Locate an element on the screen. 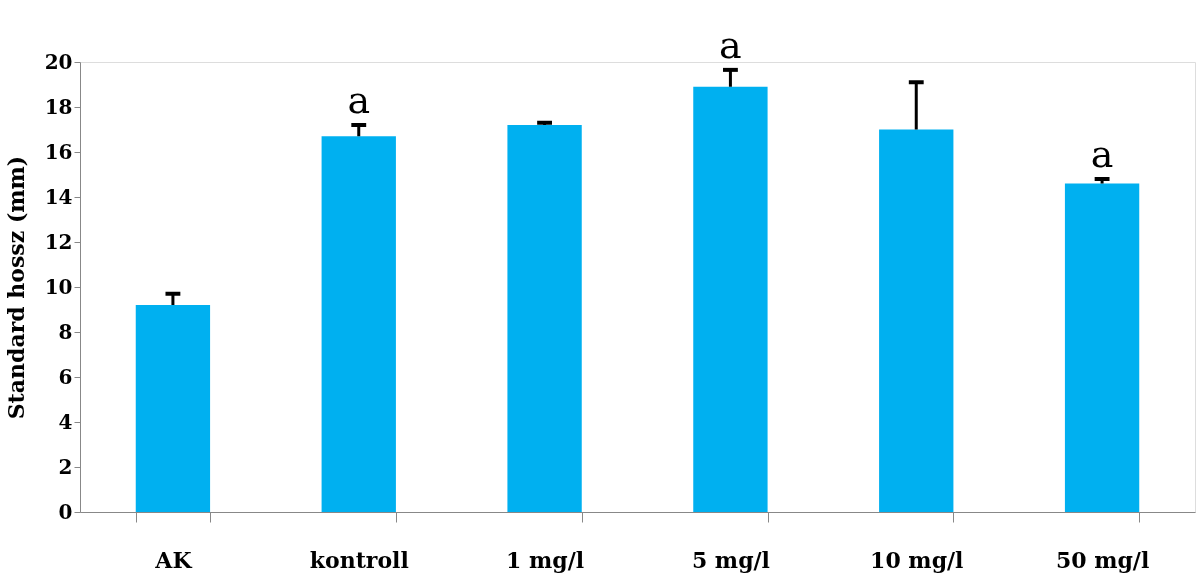 This screenshot has width=1200, height=576. y-tick-label: 20 is located at coordinates (58, 61).